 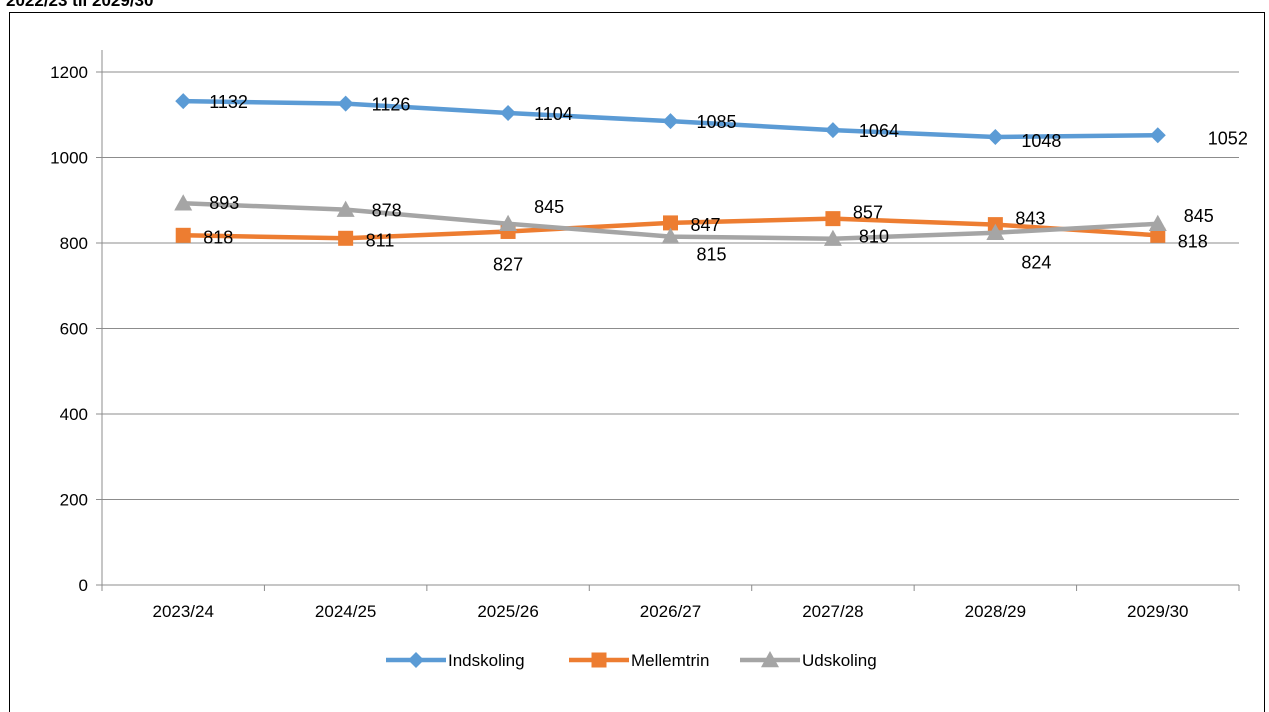 I want to click on data-label-indskoling: 1132, so click(x=228, y=102).